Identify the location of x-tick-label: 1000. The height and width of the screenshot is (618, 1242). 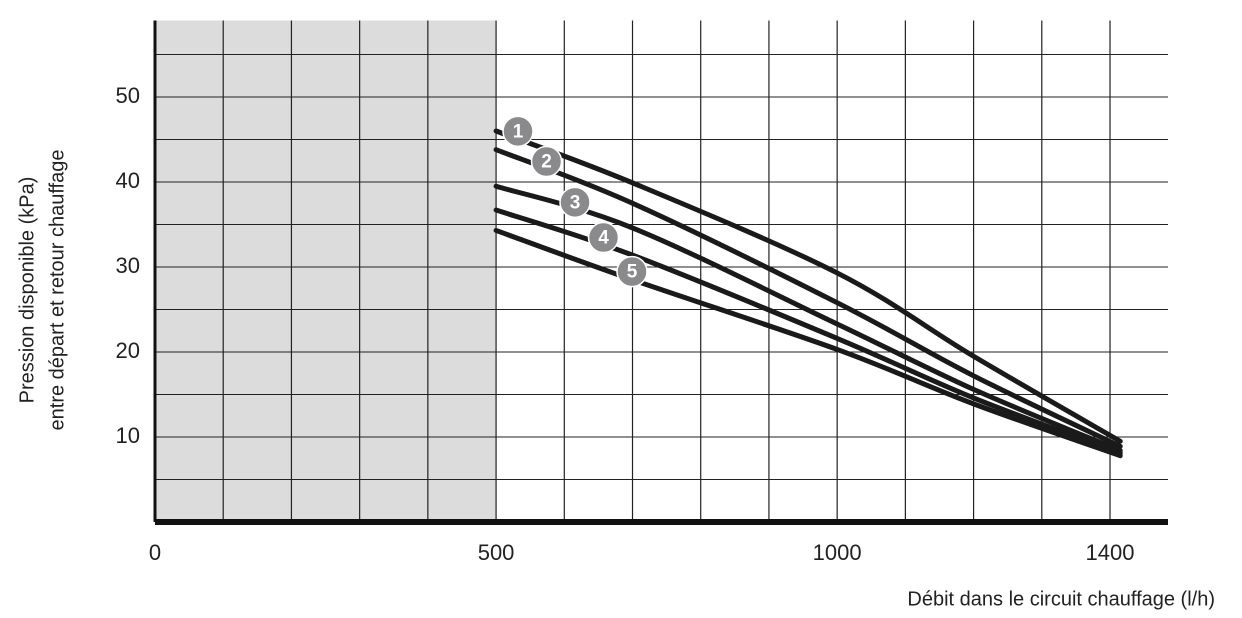
(837, 552).